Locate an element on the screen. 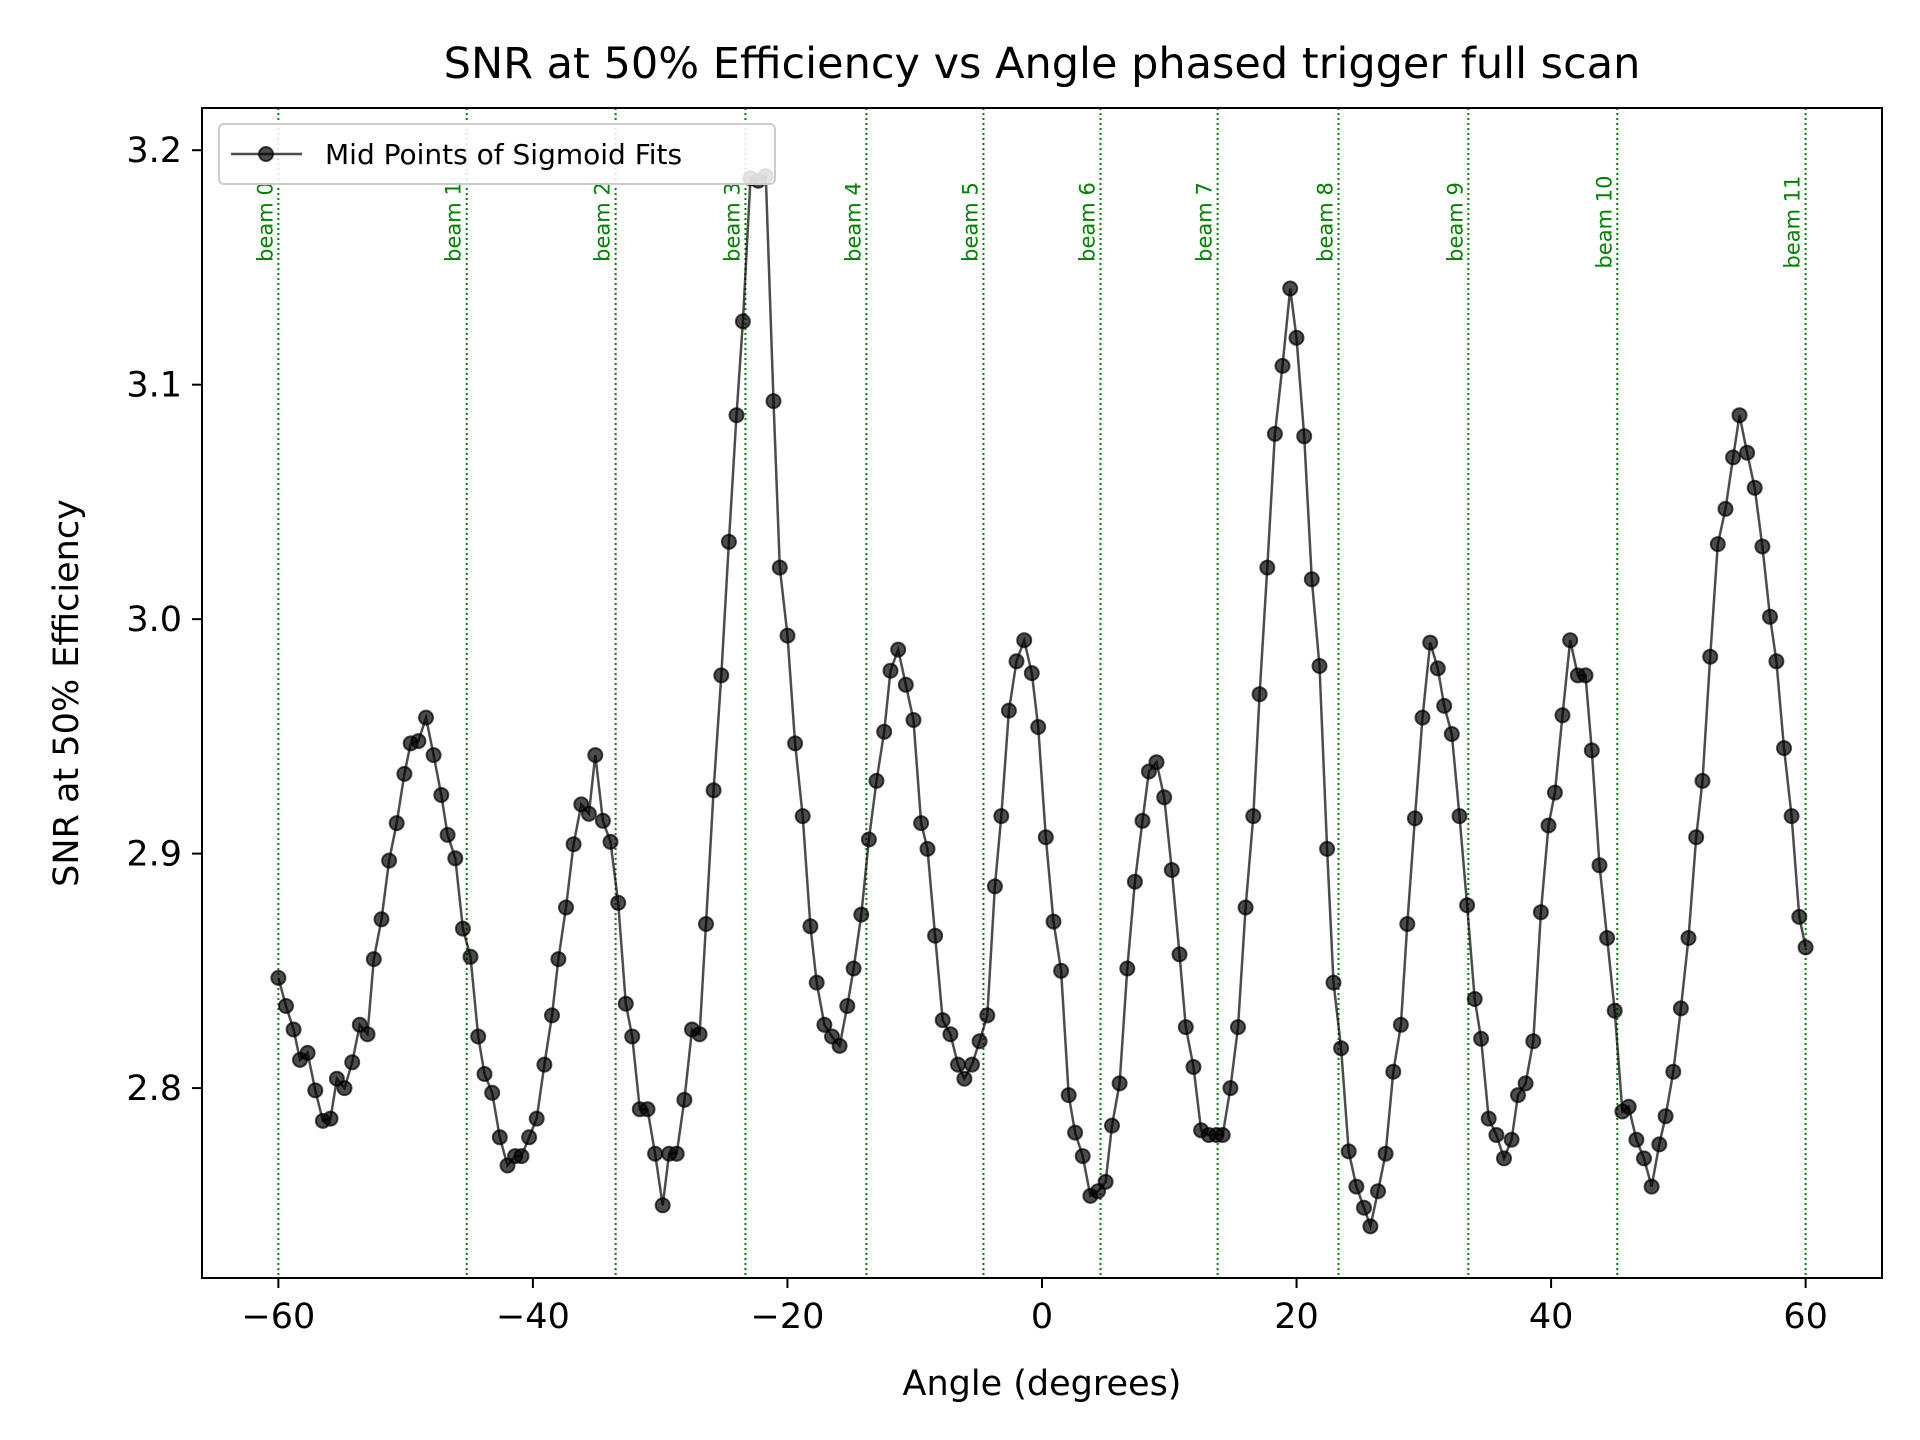 Image resolution: width=1920 pixels, height=1440 pixels. x-axis: −60 −40 −20 0 20 40 60 is located at coordinates (1034, 1307).